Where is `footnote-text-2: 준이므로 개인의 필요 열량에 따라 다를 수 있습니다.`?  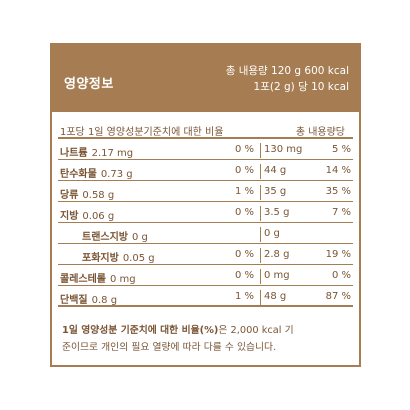 footnote-text-2: 준이므로 개인의 필요 열량에 따라 다를 수 있습니다. is located at coordinates (169, 347).